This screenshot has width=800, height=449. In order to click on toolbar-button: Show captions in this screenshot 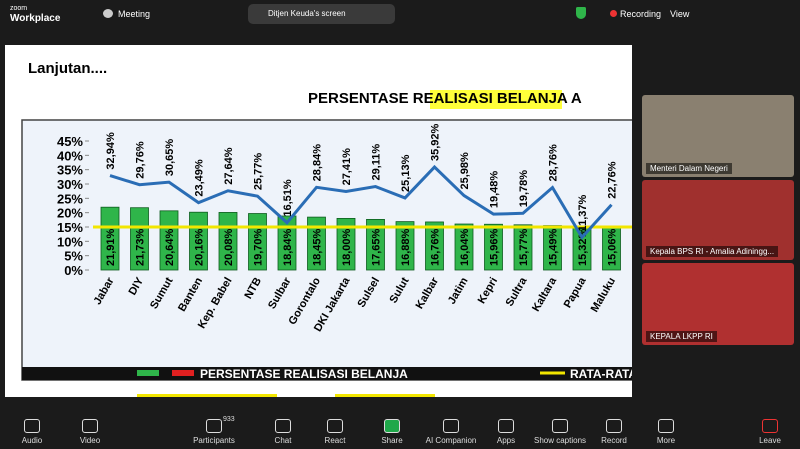, I will do `click(560, 431)`.